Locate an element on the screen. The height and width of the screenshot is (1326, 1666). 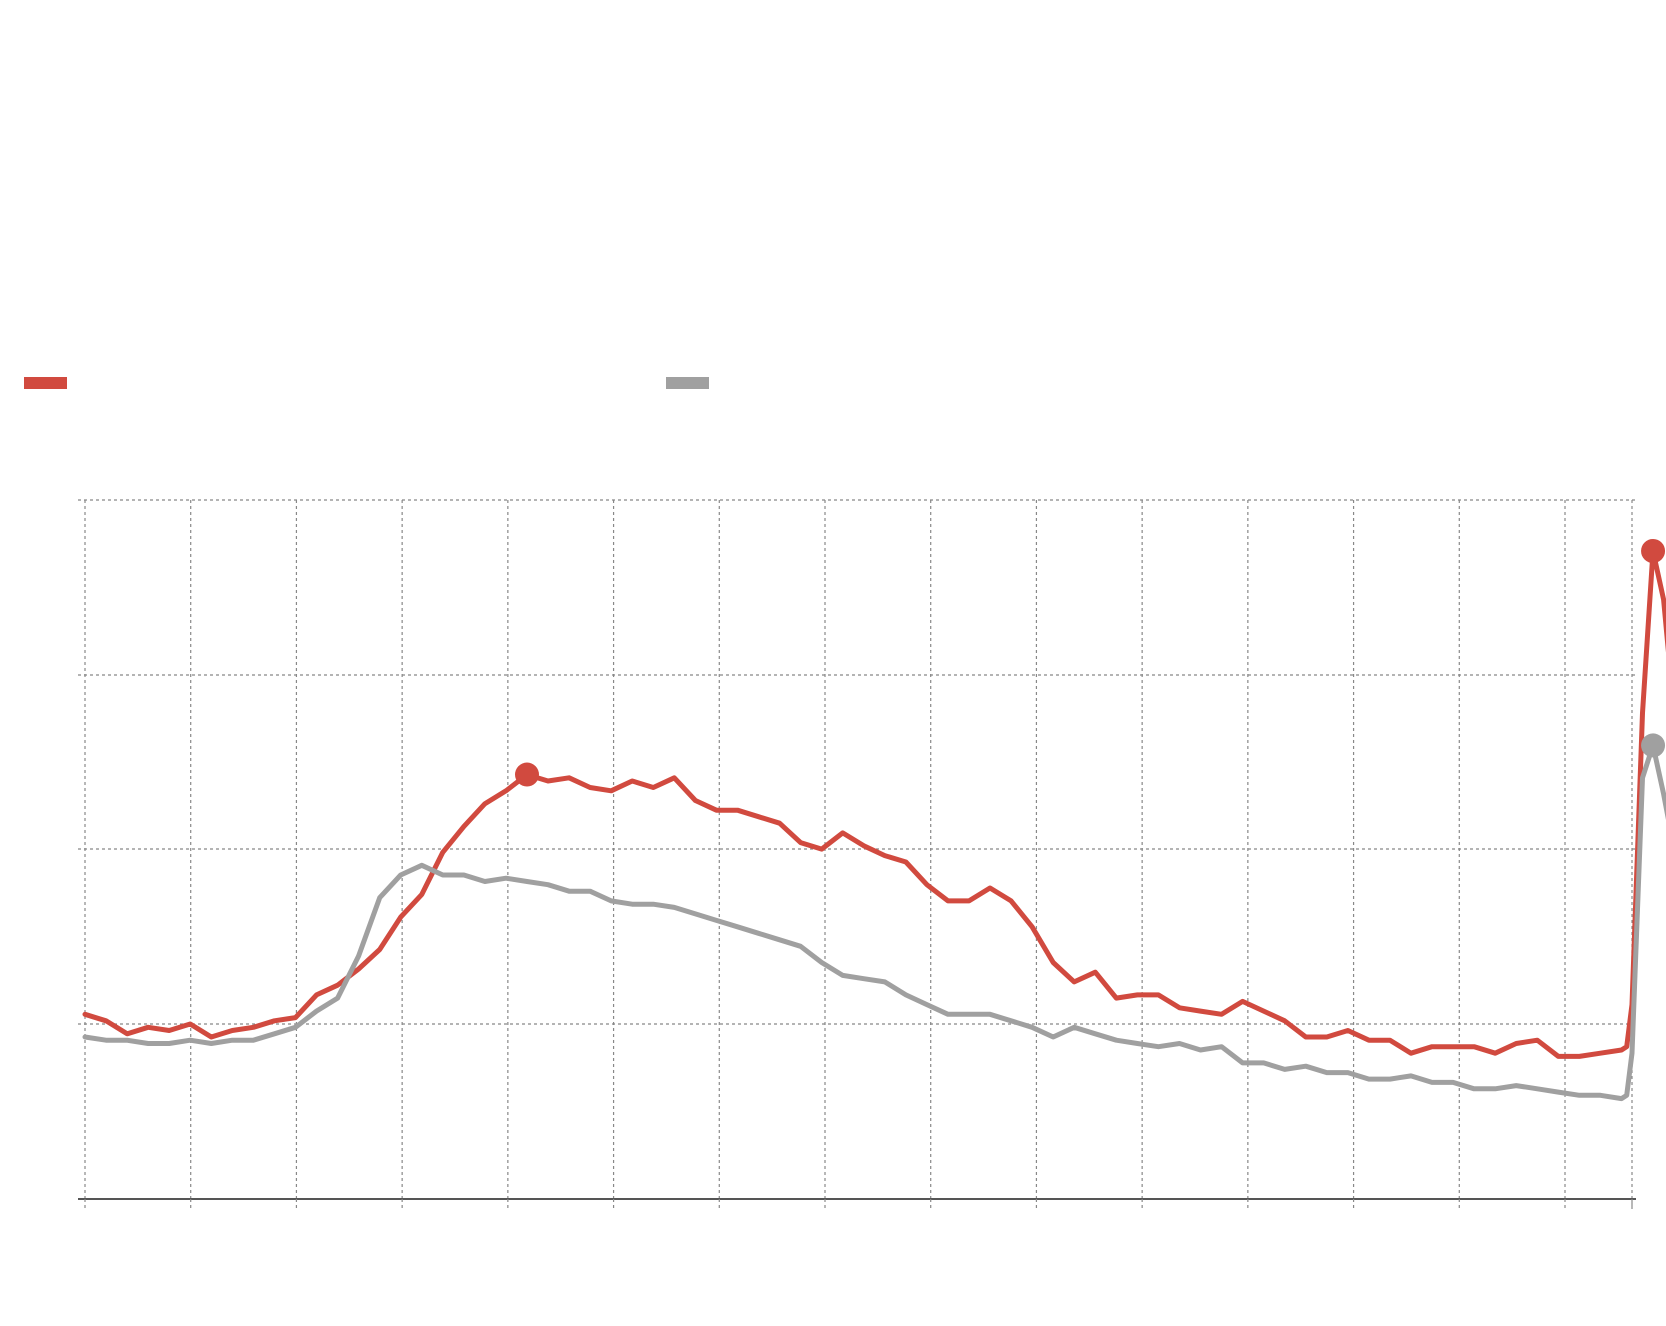
series-1-peak-point is located at coordinates (1653, 551).